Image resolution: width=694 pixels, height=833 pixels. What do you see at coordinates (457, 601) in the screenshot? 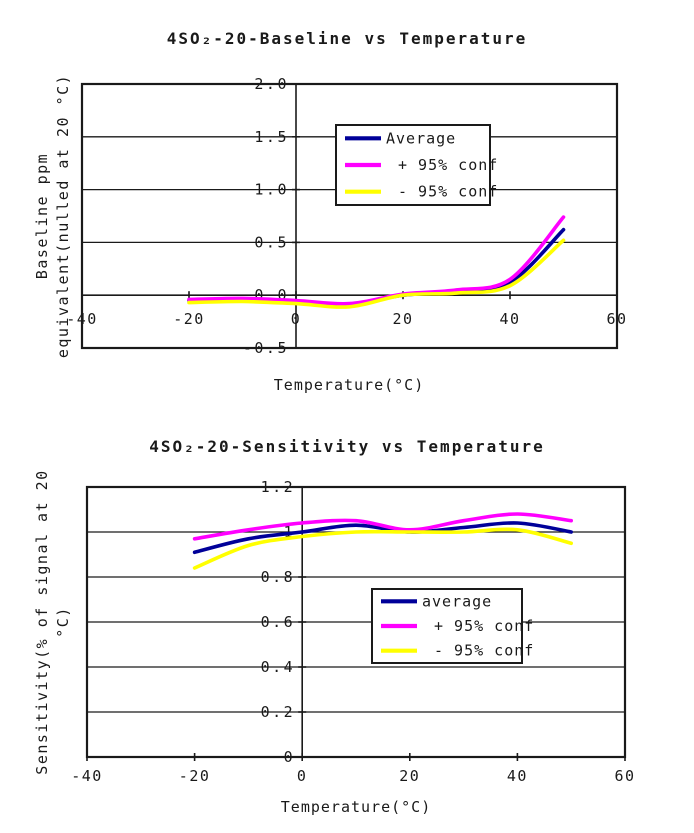
I see `legend-label: average` at bounding box center [457, 601].